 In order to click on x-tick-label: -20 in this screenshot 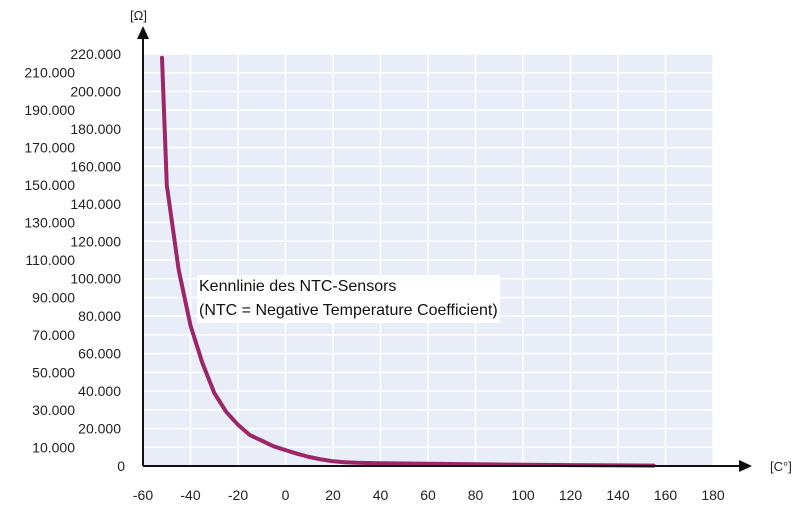, I will do `click(238, 495)`.